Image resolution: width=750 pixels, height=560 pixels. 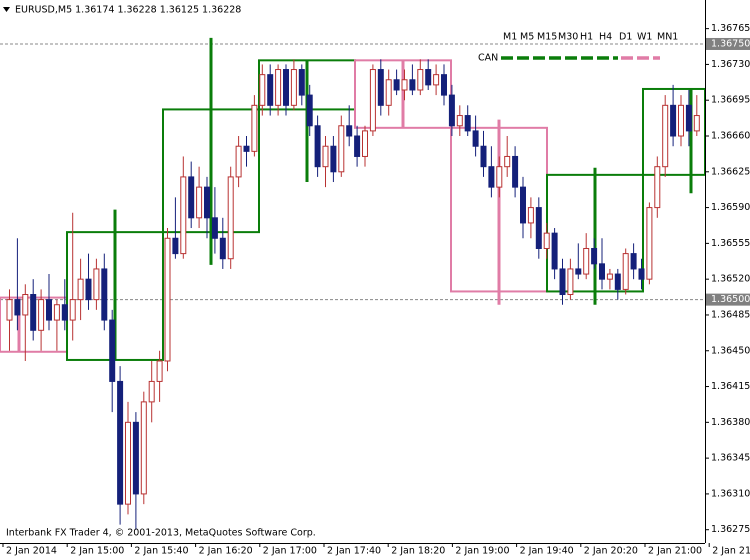 What do you see at coordinates (97, 551) in the screenshot?
I see `x-tick-label: 2 Jan 15:00` at bounding box center [97, 551].